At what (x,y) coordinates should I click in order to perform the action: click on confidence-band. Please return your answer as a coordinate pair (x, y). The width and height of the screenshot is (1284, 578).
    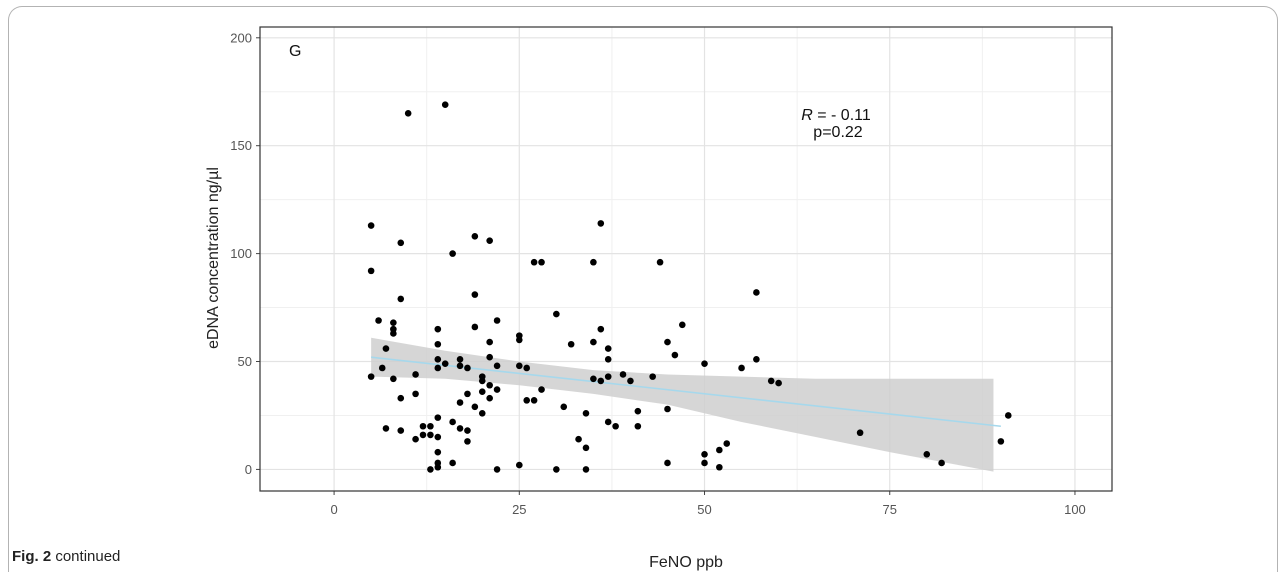
    Looking at the image, I should click on (682, 404).